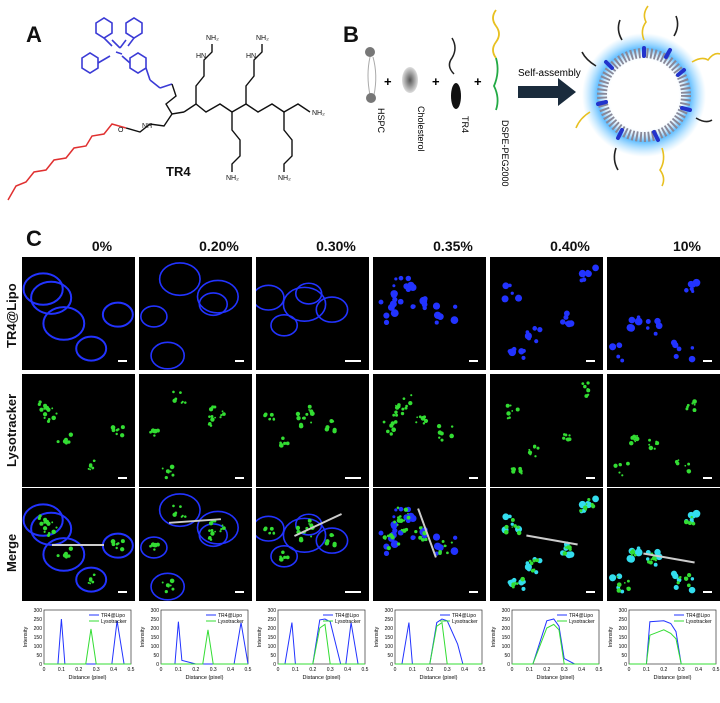  What do you see at coordinates (453, 246) in the screenshot?
I see `conc-label-3: 0.35%` at bounding box center [453, 246].